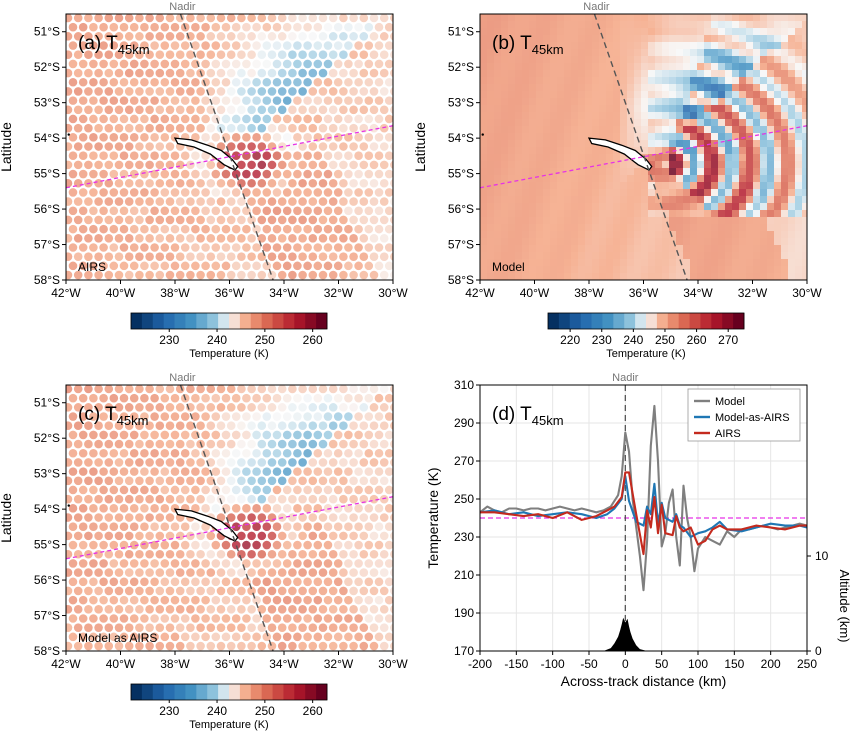  What do you see at coordinates (822, 556) in the screenshot?
I see `y2-tick-label: 10` at bounding box center [822, 556].